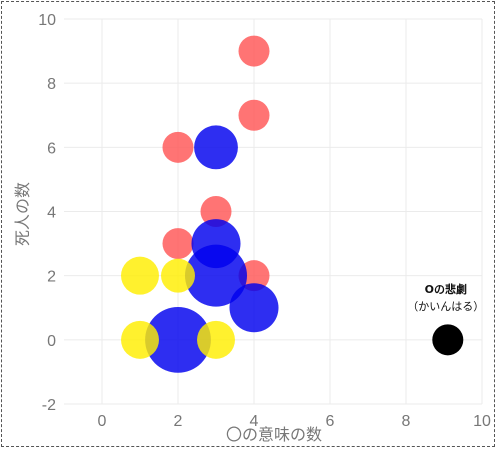  Describe the element at coordinates (49, 405) in the screenshot. I see `y-tick-label: -2` at that location.